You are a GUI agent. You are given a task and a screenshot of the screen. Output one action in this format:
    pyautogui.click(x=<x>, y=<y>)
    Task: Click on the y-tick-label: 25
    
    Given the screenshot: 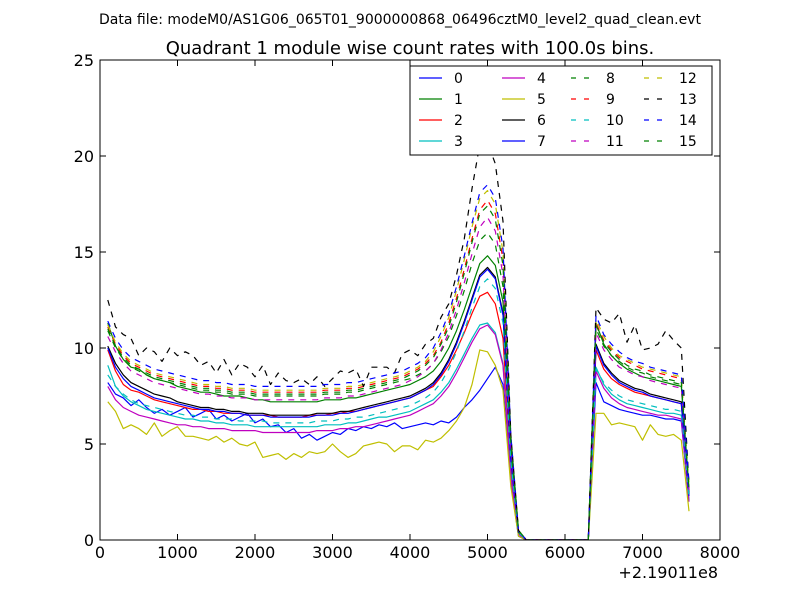 What is the action you would take?
    pyautogui.click(x=84, y=60)
    